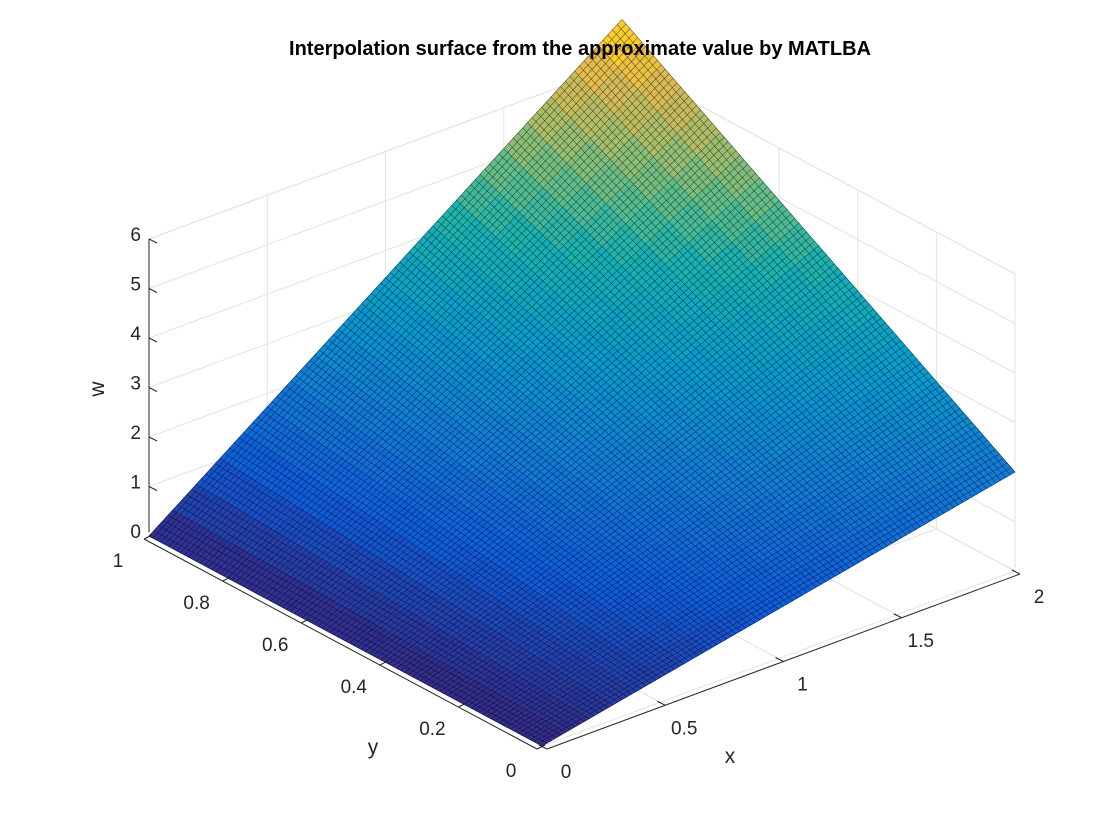  I want to click on y-tick-label: 0.2, so click(432, 729).